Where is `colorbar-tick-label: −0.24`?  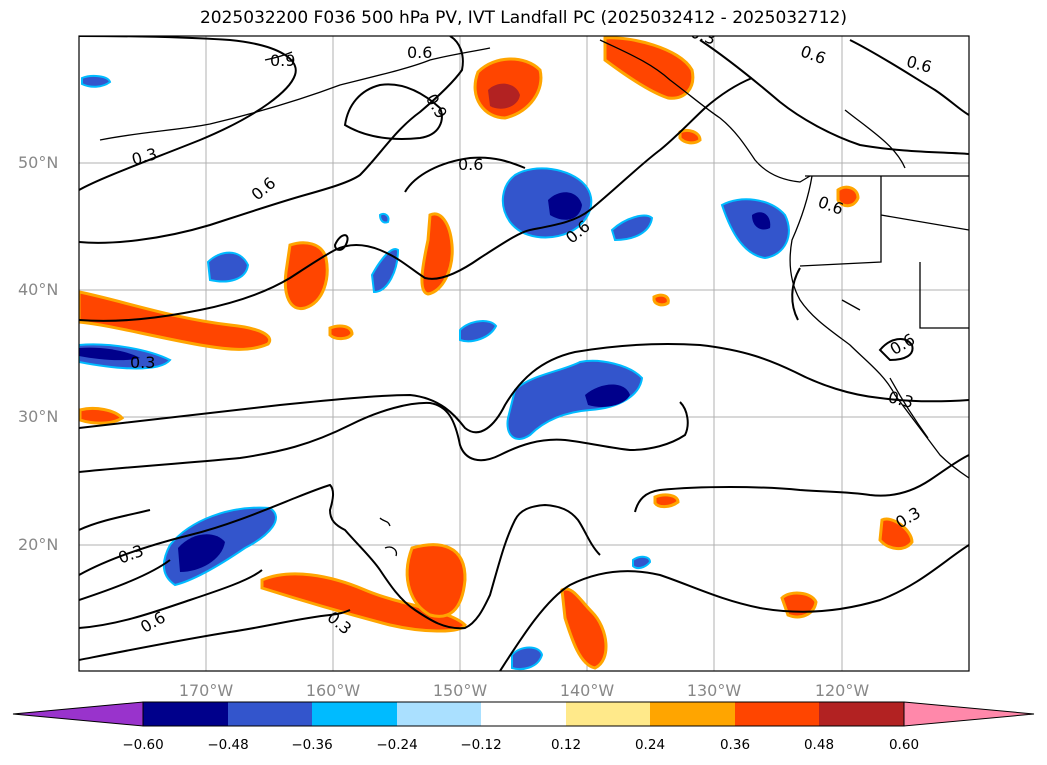 colorbar-tick-label: −0.24 is located at coordinates (397, 745).